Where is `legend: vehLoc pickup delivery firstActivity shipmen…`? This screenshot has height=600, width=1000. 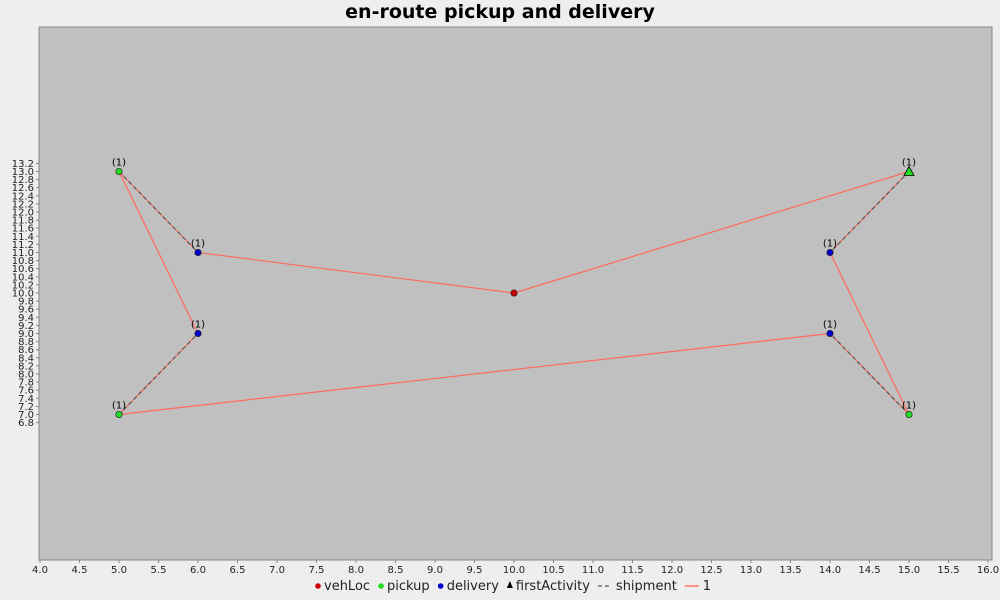
legend: vehLoc pickup delivery firstActivity shipmen… is located at coordinates (513, 586).